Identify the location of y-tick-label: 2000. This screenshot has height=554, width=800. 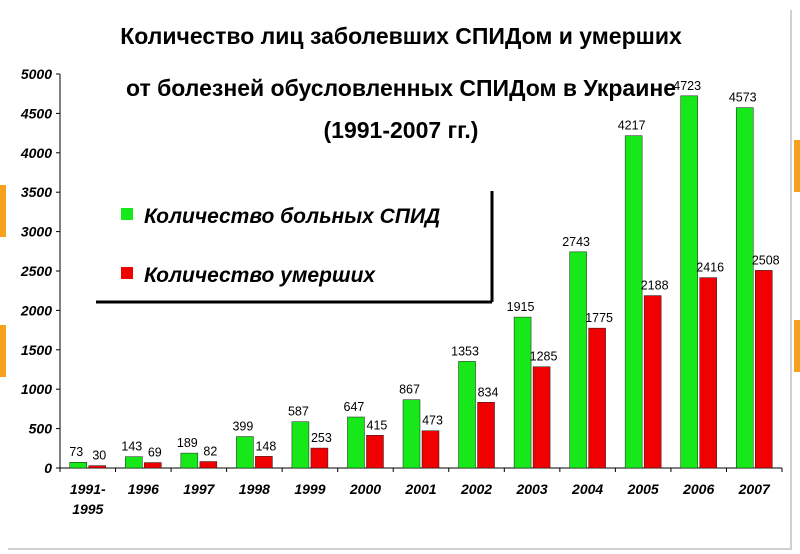
(36, 310).